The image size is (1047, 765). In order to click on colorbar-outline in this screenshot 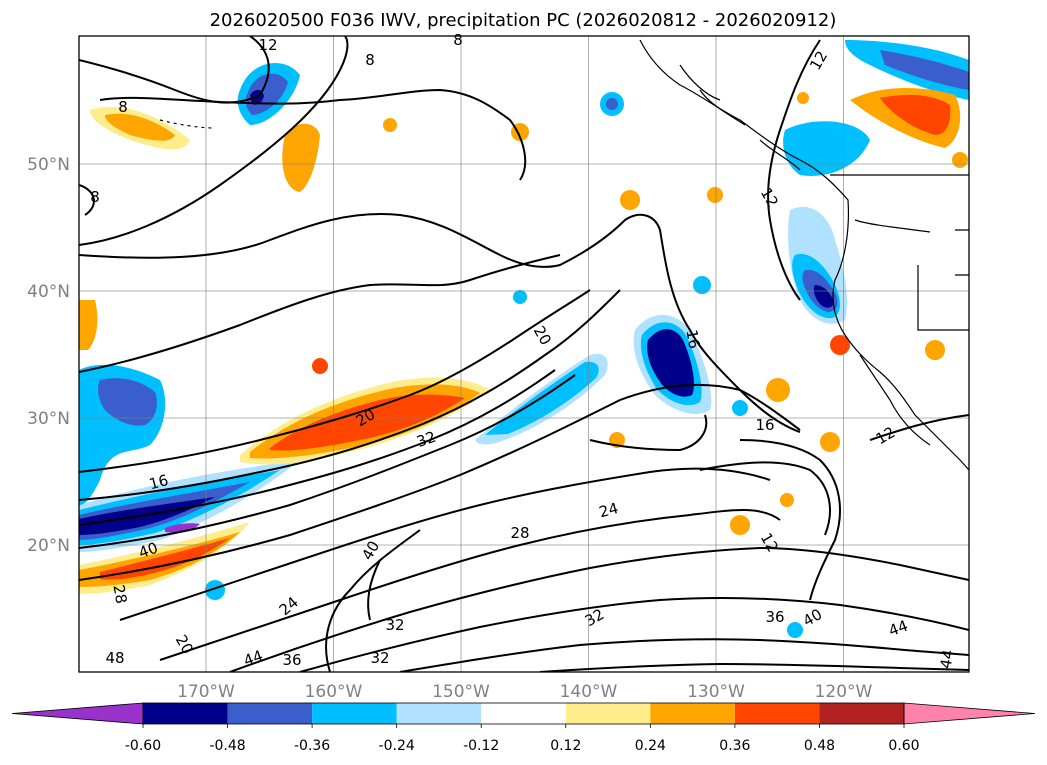, I will do `click(523, 713)`.